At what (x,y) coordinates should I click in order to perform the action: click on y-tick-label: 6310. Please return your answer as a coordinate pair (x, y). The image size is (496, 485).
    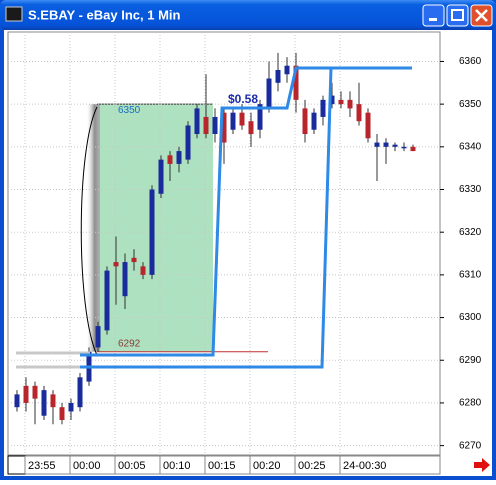
    Looking at the image, I should click on (470, 275).